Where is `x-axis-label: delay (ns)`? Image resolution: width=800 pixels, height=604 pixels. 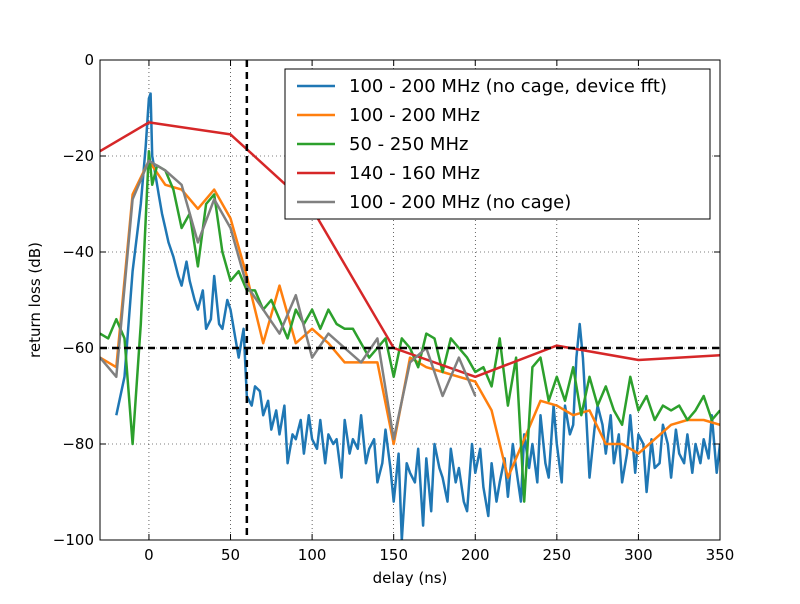
x-axis-label: delay (ns) is located at coordinates (410, 578).